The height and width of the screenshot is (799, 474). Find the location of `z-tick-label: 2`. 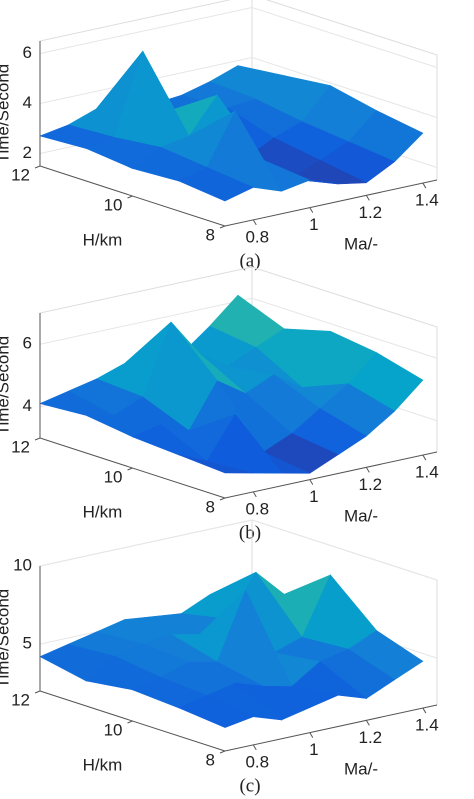

z-tick-label: 2 is located at coordinates (27, 152).